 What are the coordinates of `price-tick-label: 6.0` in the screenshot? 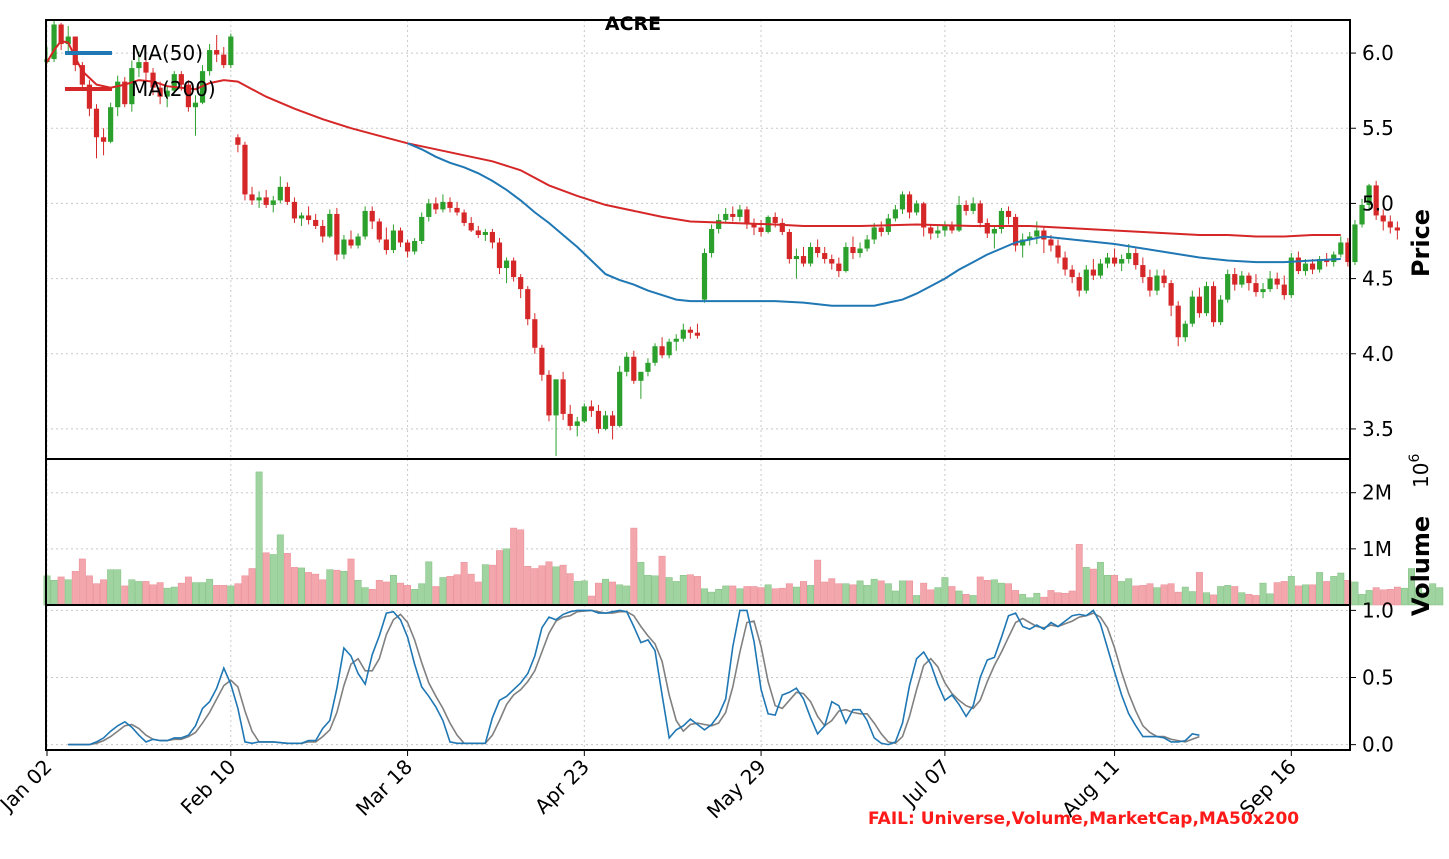 It's located at (1378, 53).